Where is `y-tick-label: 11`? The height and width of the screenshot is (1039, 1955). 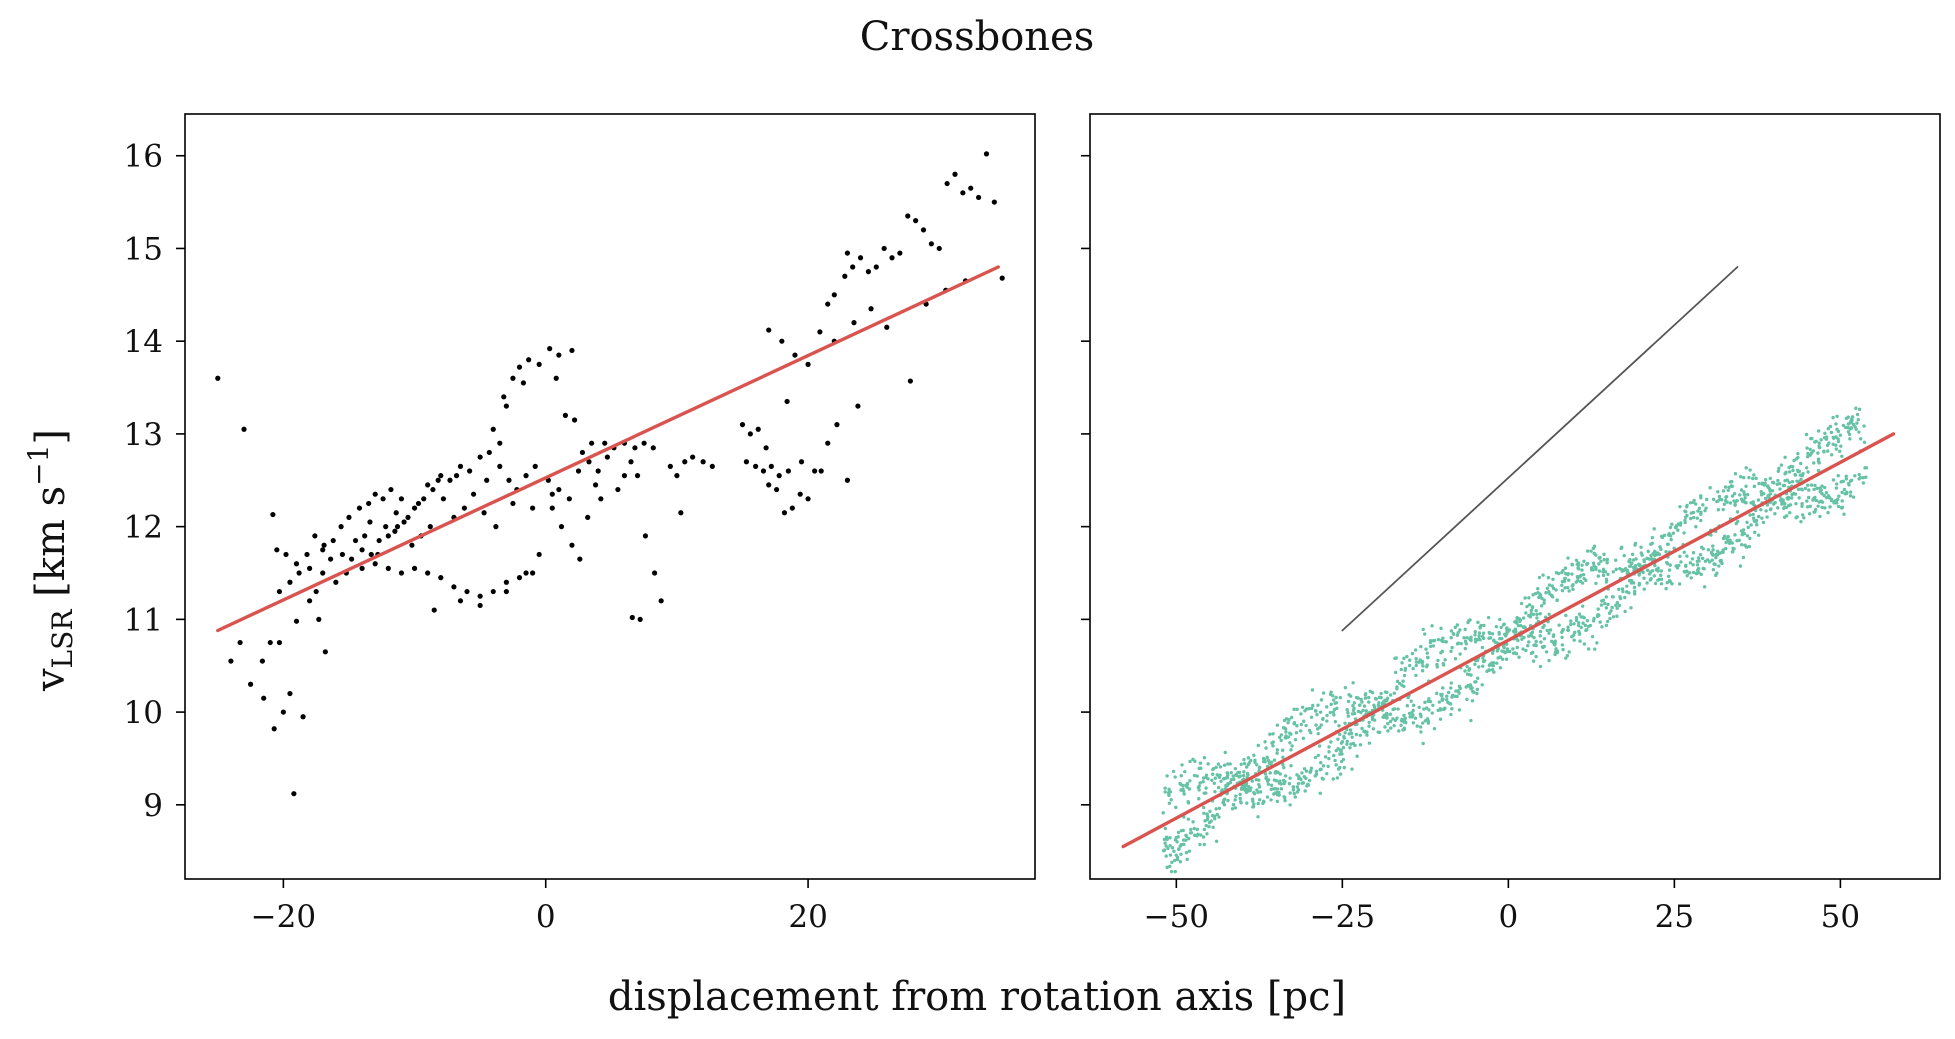 y-tick-label: 11 is located at coordinates (143, 620).